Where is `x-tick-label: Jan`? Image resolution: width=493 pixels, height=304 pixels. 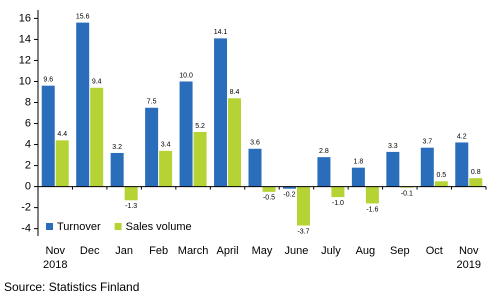 x-tick-label: Jan is located at coordinates (124, 251).